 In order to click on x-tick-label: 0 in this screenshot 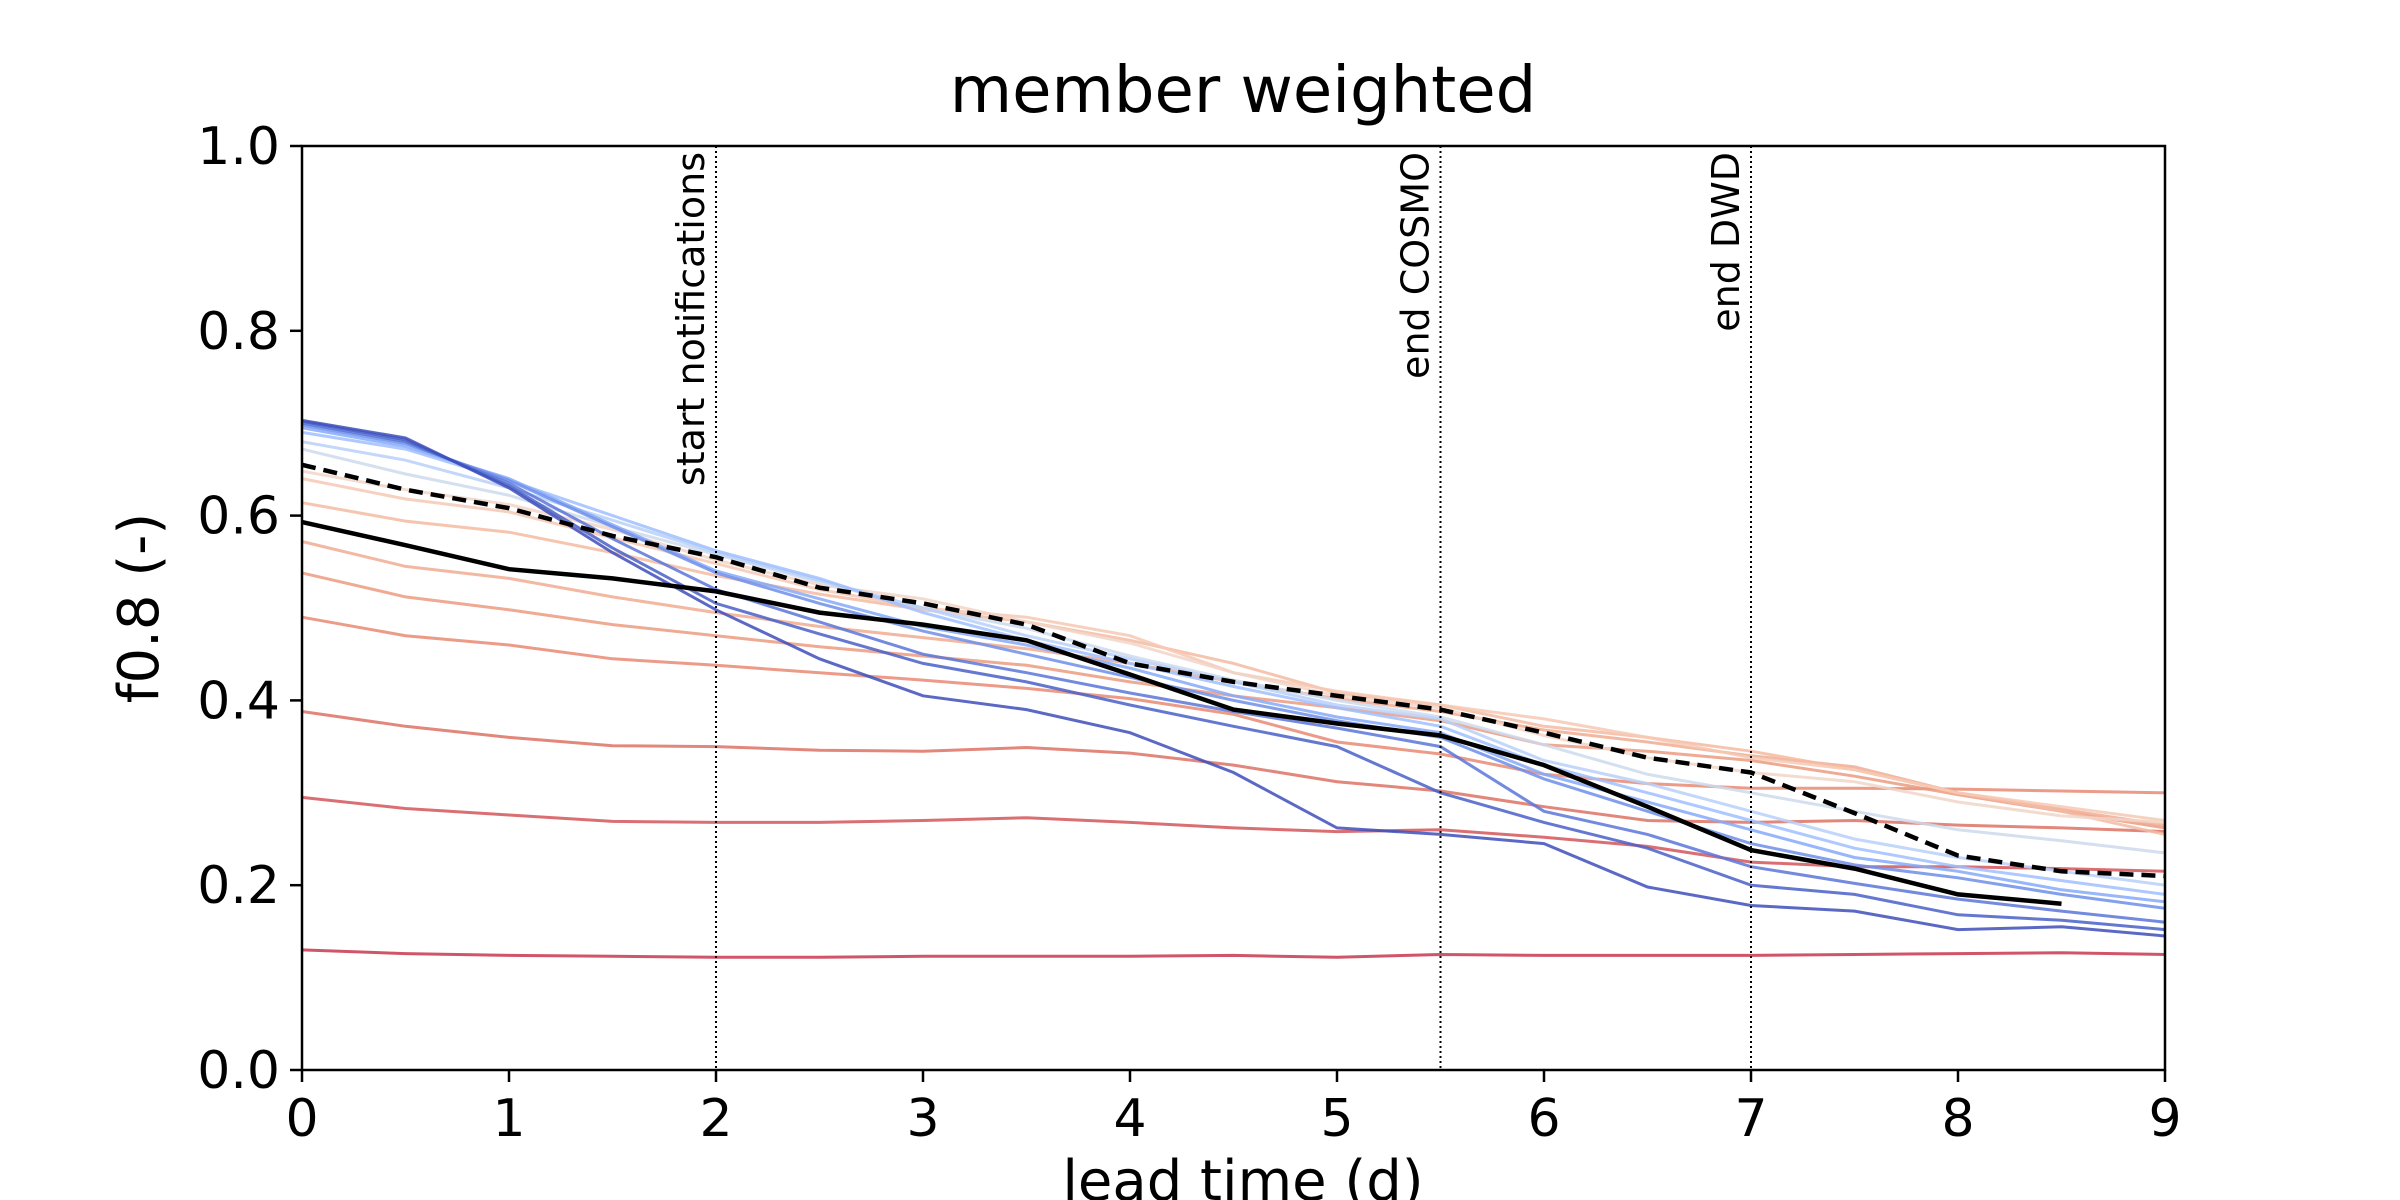, I will do `click(301, 1119)`.